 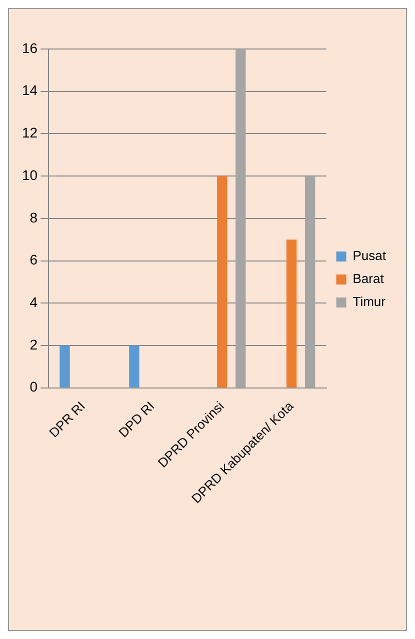 What do you see at coordinates (30, 90) in the screenshot?
I see `y-tick-label: 14` at bounding box center [30, 90].